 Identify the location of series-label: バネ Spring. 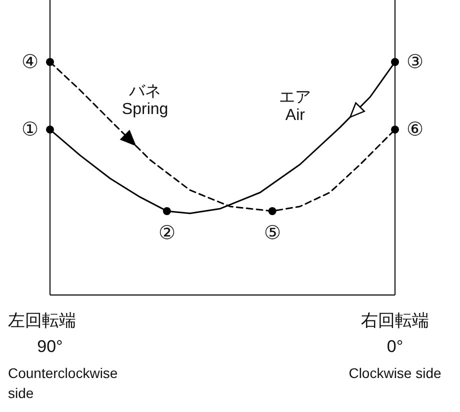
(145, 100).